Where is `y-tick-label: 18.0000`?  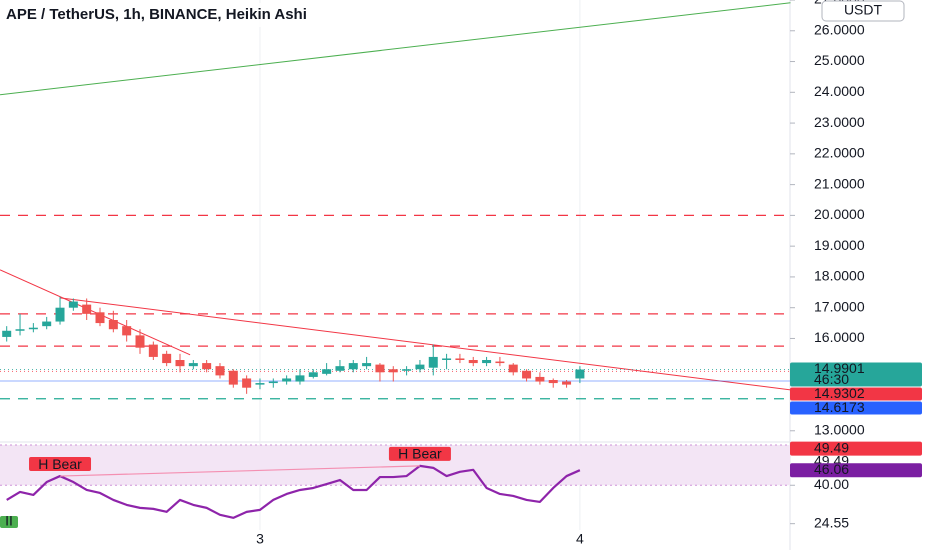
y-tick-label: 18.0000 is located at coordinates (839, 276).